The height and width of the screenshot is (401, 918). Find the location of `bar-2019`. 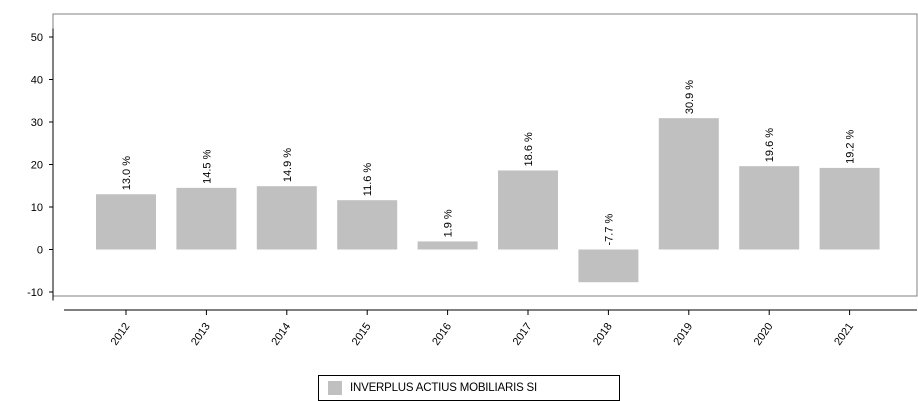

bar-2019 is located at coordinates (688, 184).